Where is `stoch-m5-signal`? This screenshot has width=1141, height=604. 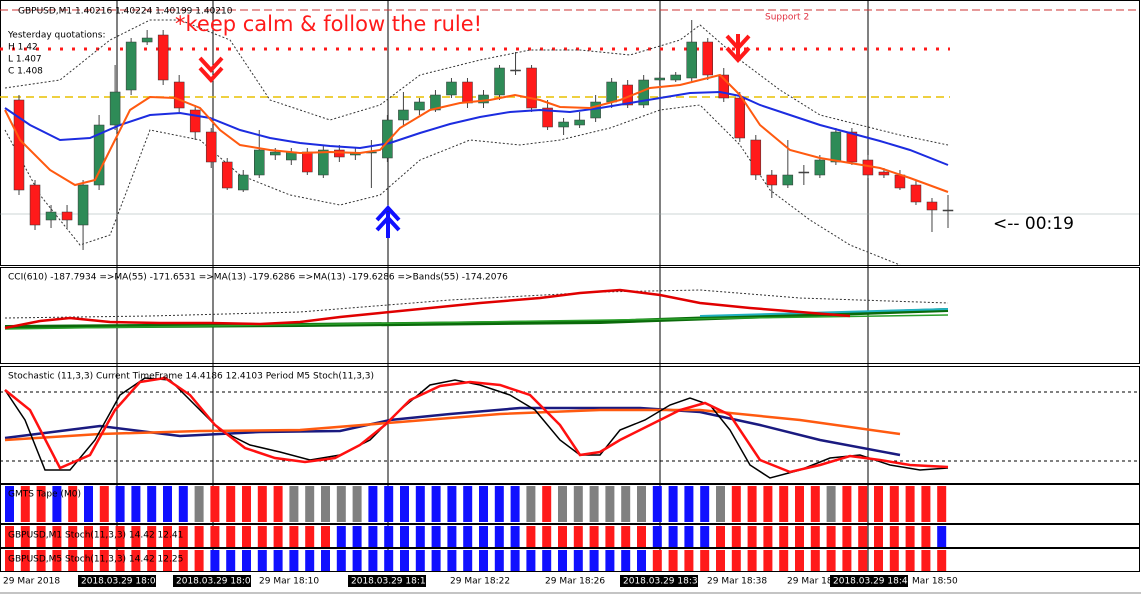 stoch-m5-signal is located at coordinates (452, 425).